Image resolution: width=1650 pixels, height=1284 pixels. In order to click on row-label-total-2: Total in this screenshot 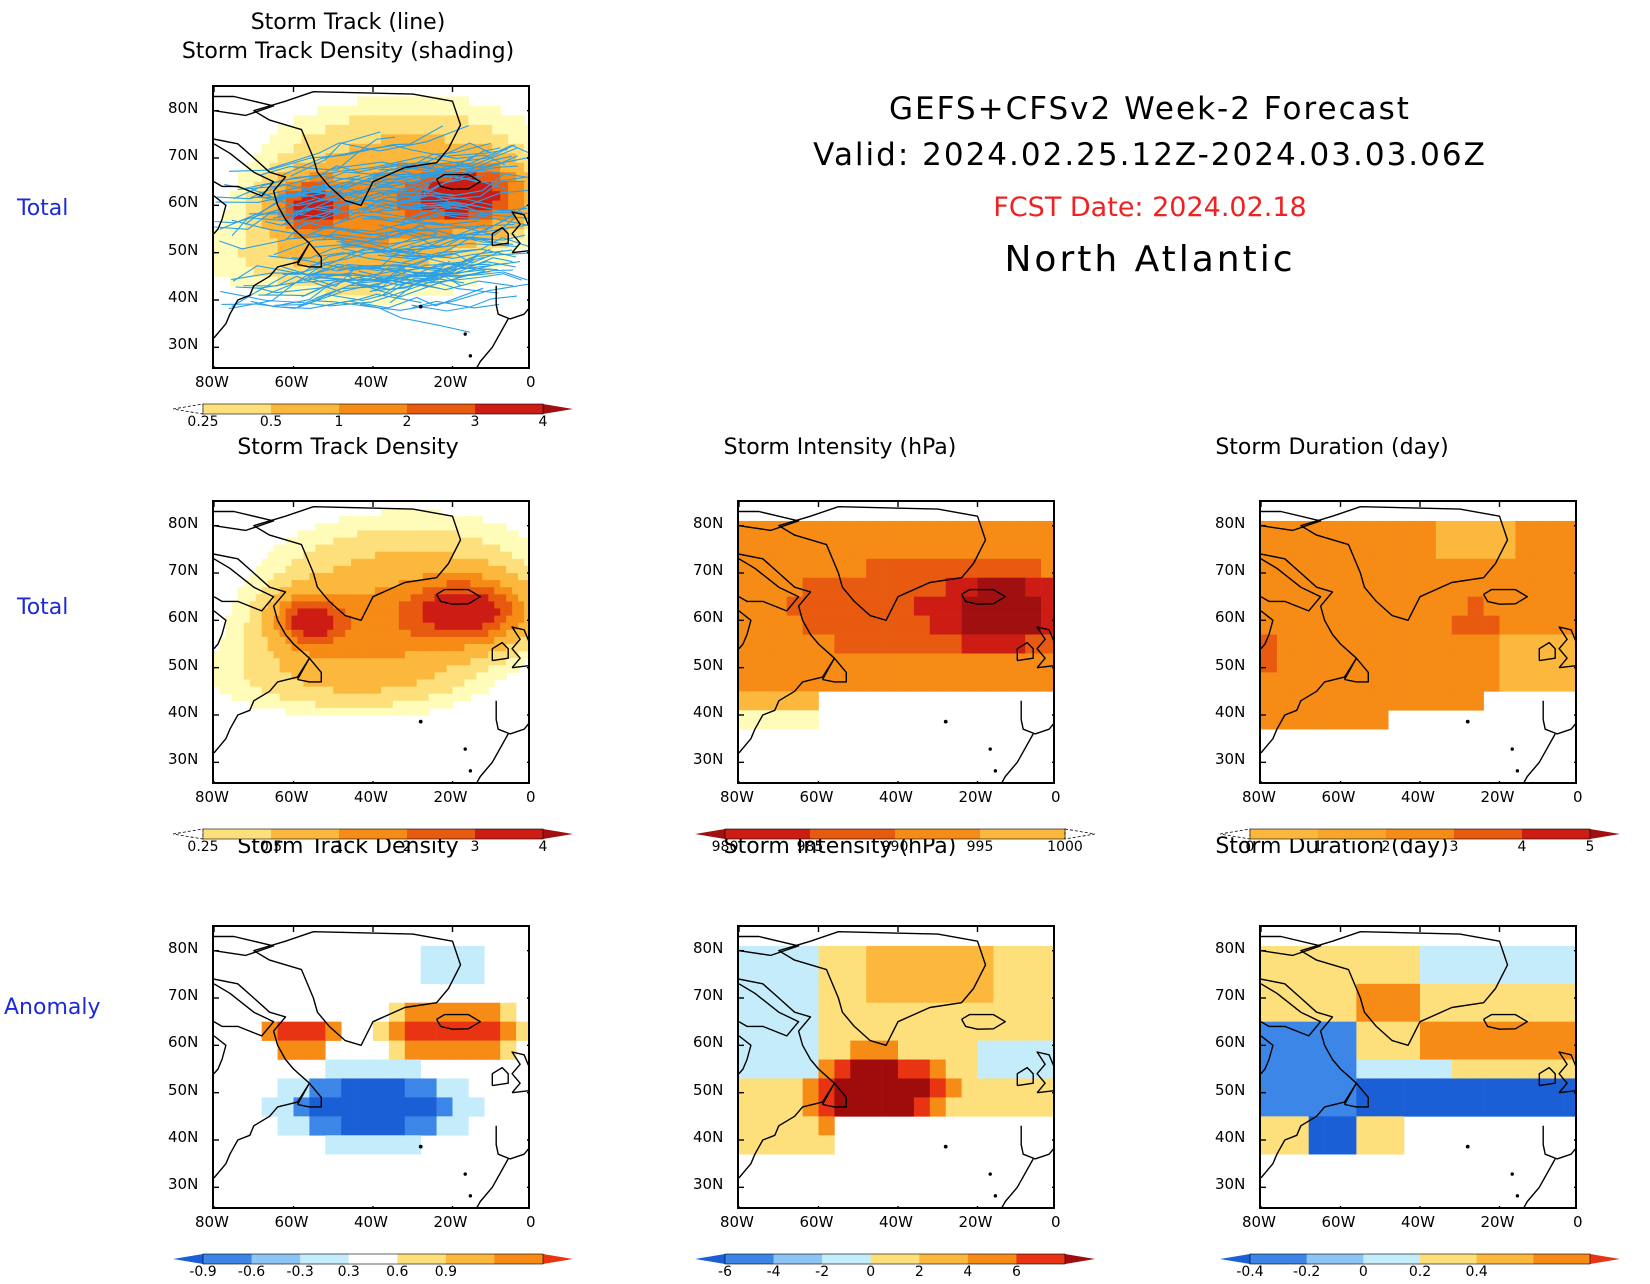, I will do `click(43, 607)`.